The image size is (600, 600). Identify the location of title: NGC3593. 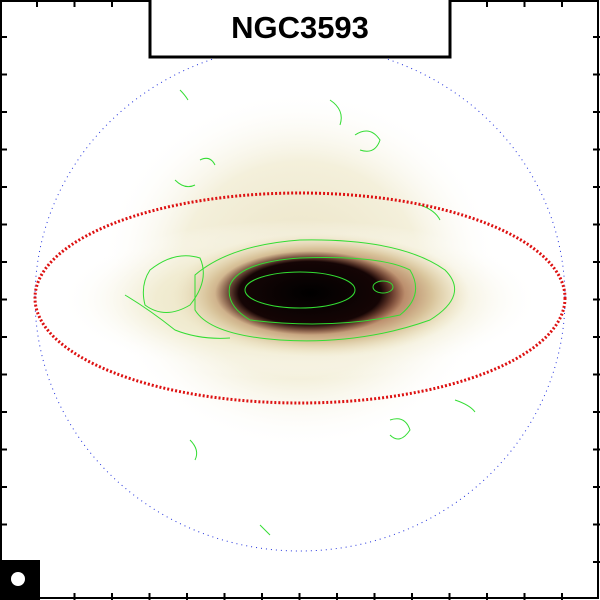
(300, 27).